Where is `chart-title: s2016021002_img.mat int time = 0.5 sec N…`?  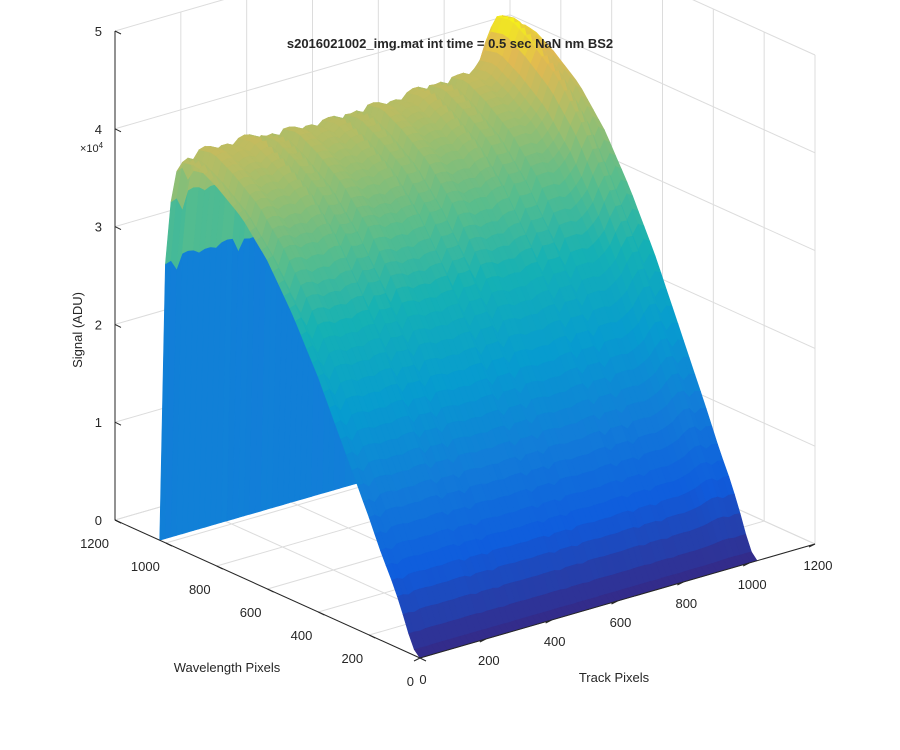
chart-title: s2016021002_img.mat int time = 0.5 sec N… is located at coordinates (450, 43).